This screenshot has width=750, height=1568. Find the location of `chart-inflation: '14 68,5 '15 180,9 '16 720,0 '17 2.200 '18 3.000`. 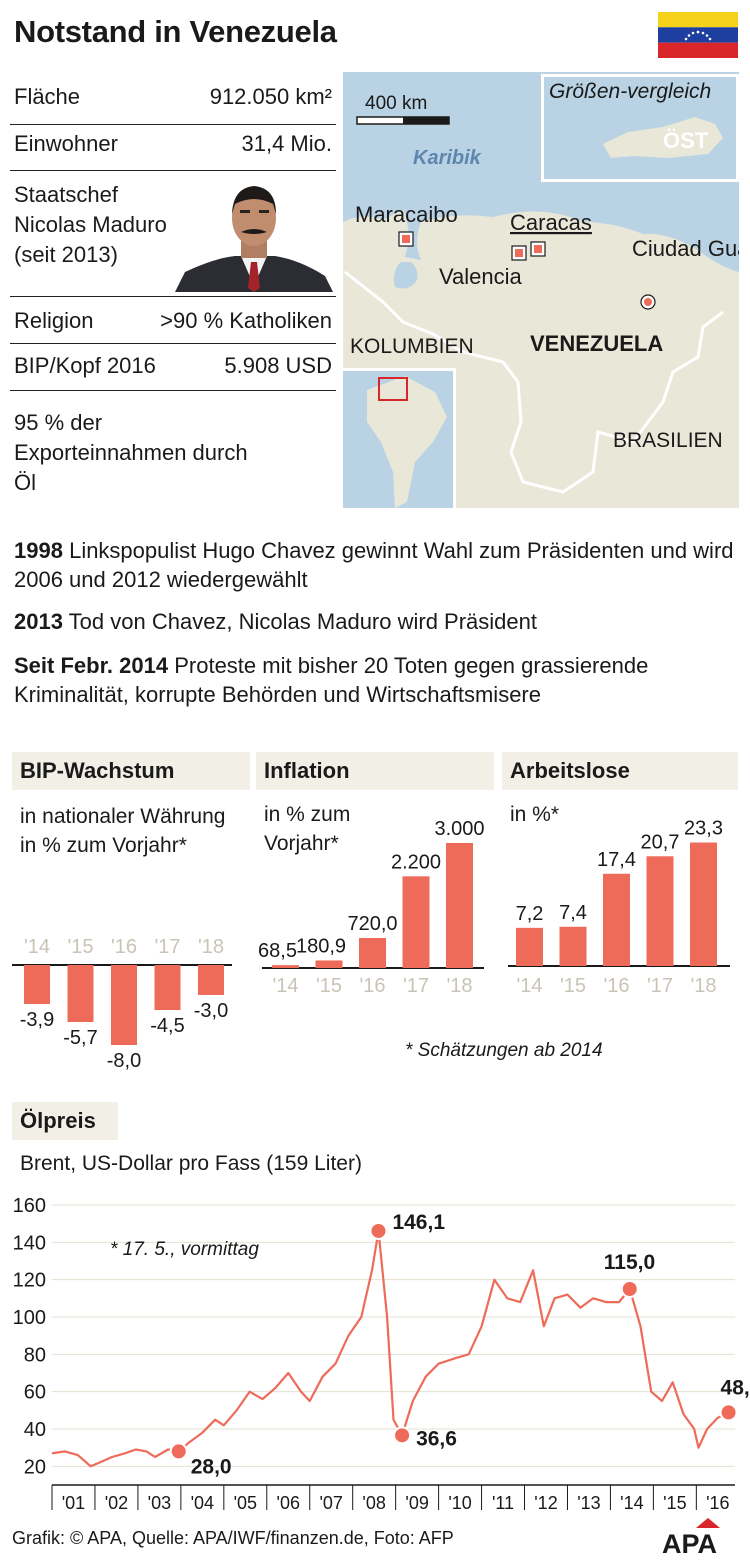

chart-inflation: '14 68,5 '15 180,9 '16 720,0 '17 2.200 '18 3.000 is located at coordinates (371, 907).